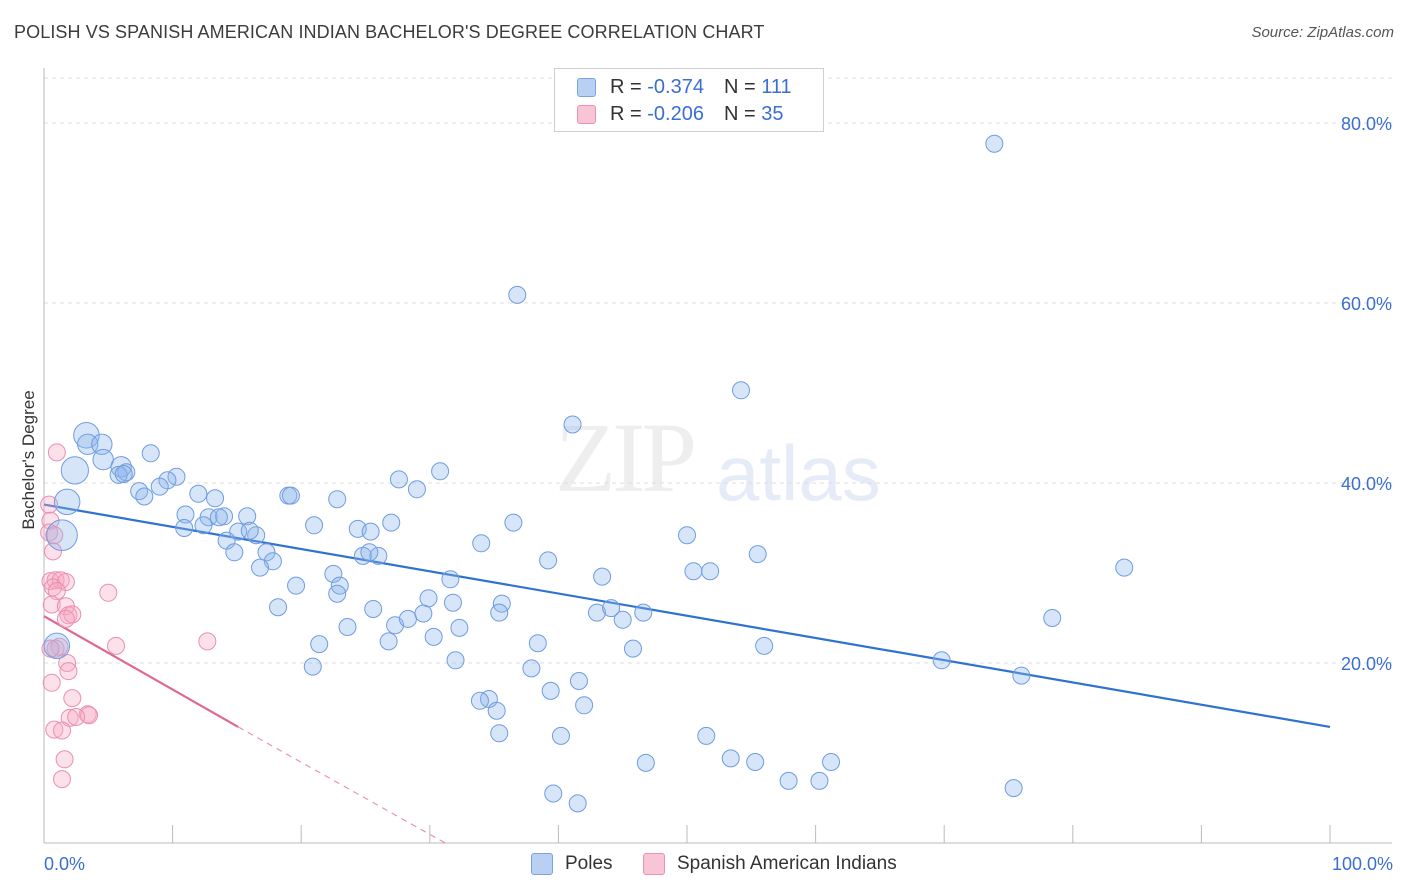 Image resolution: width=1406 pixels, height=892 pixels. I want to click on legend-r-label: R =, so click(626, 86).